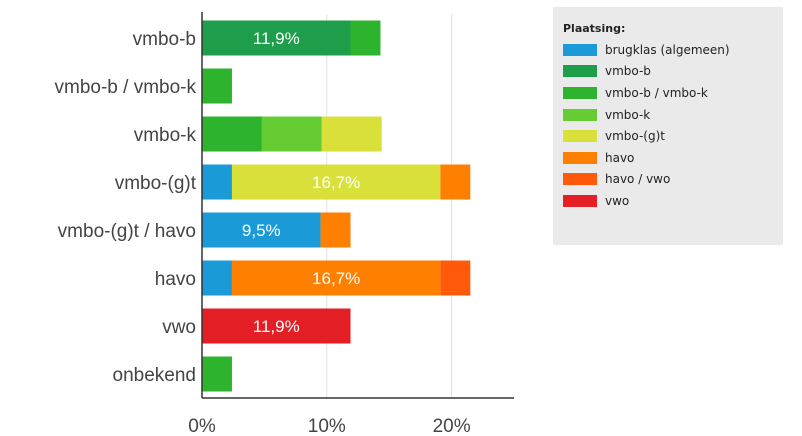  Describe the element at coordinates (673, 180) in the screenshot. I see `legend-item: havo / vwo` at that location.